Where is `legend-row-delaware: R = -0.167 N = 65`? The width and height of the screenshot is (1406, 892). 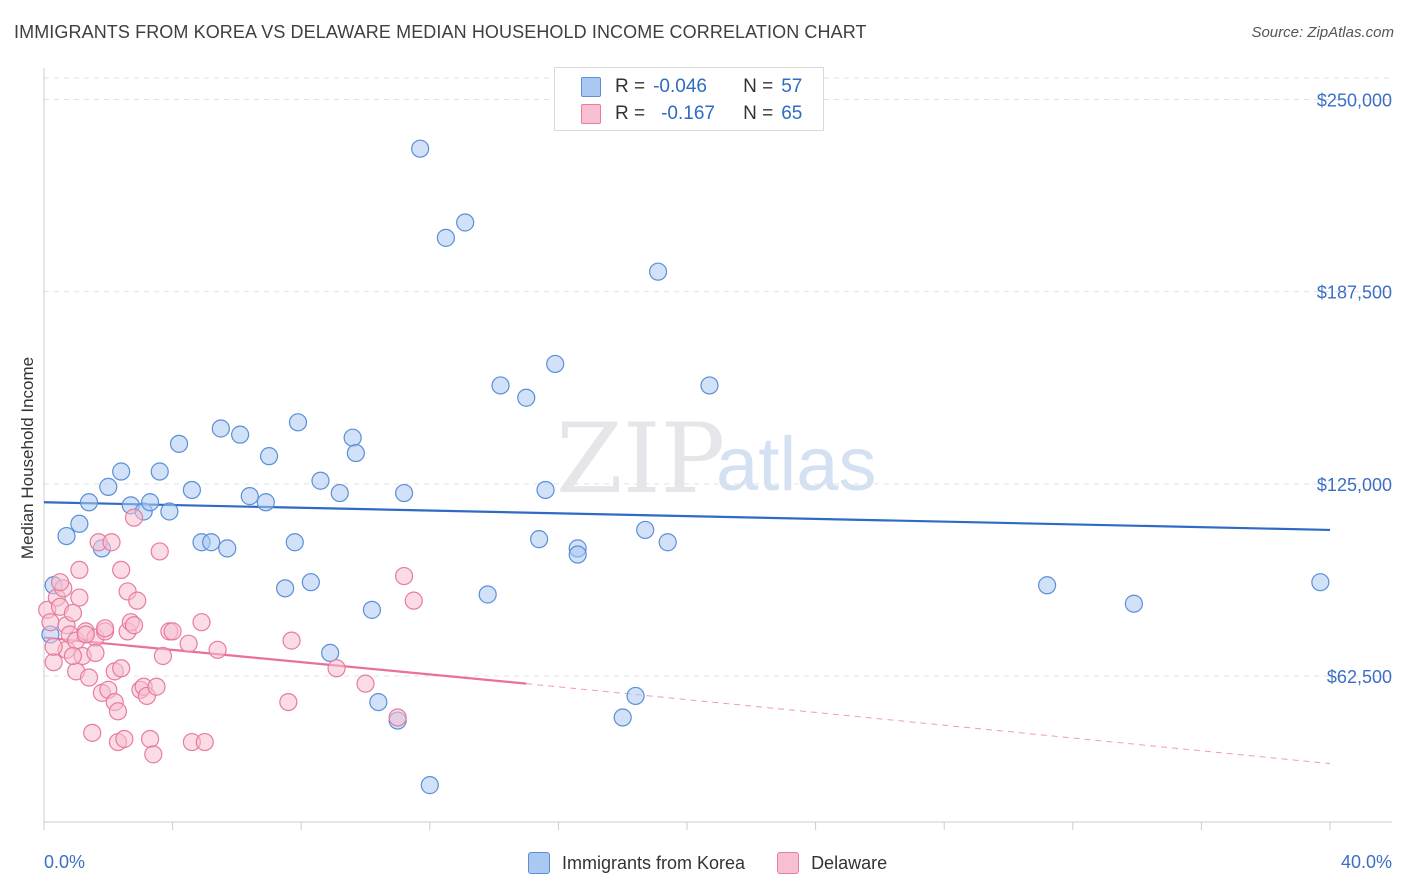
legend-row-delaware: R = -0.167 N = 65 is located at coordinates (691, 114).